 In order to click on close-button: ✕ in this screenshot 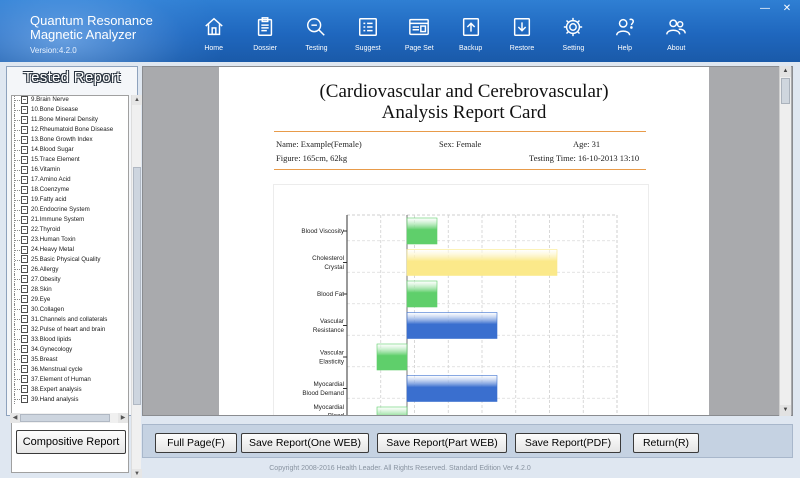, I will do `click(787, 8)`.